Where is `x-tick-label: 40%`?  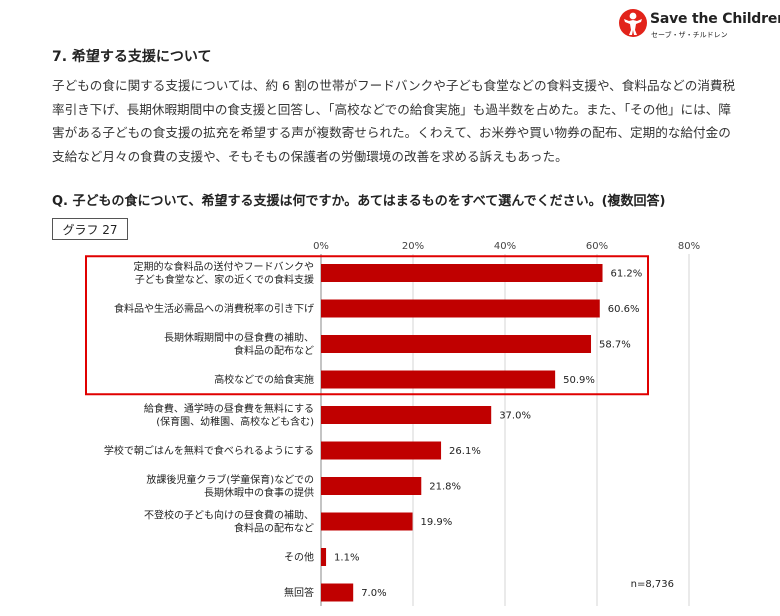
x-tick-label: 40% is located at coordinates (505, 246).